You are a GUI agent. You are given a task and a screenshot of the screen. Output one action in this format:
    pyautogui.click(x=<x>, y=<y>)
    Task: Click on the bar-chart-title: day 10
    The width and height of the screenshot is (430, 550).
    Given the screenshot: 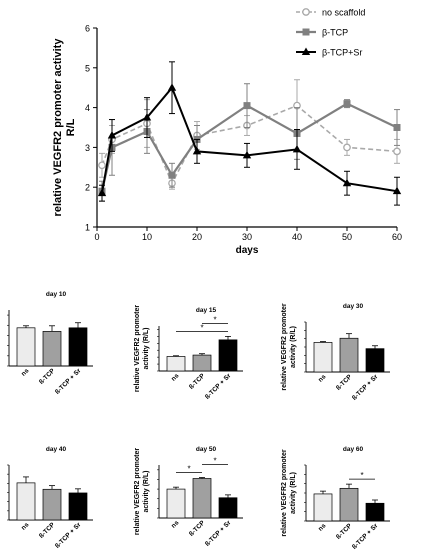 What is the action you would take?
    pyautogui.click(x=56, y=294)
    